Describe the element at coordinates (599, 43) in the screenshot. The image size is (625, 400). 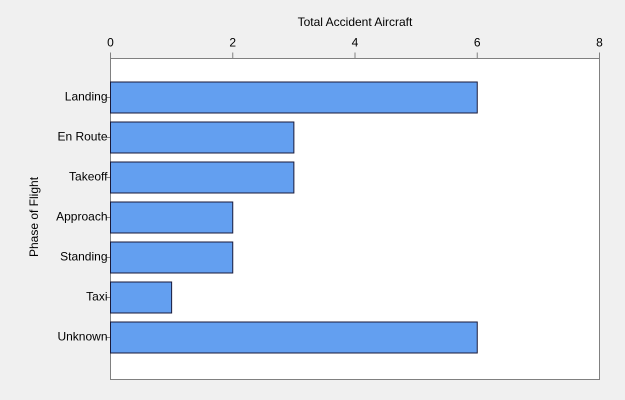
I see `x-tick-label: 8` at that location.